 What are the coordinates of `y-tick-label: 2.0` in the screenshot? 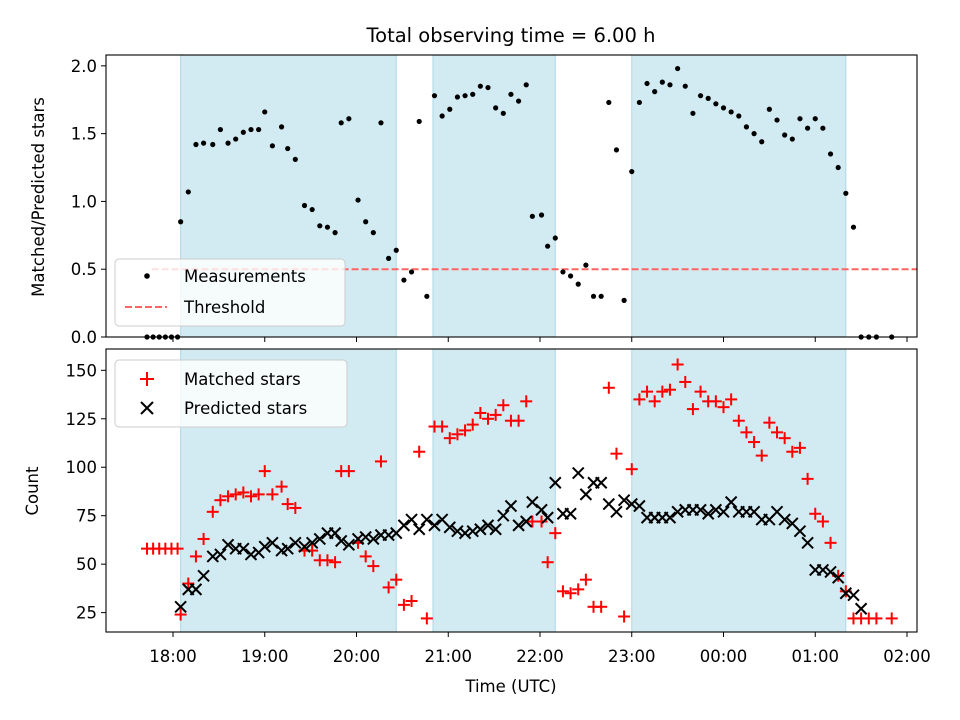 It's located at (84, 66).